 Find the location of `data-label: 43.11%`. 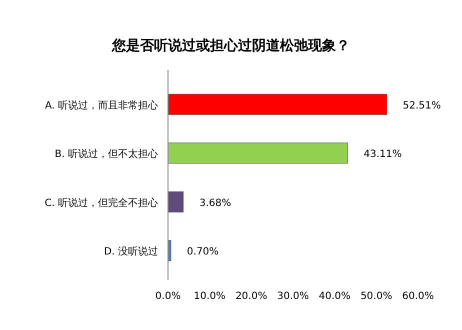

data-label: 43.11% is located at coordinates (383, 154).